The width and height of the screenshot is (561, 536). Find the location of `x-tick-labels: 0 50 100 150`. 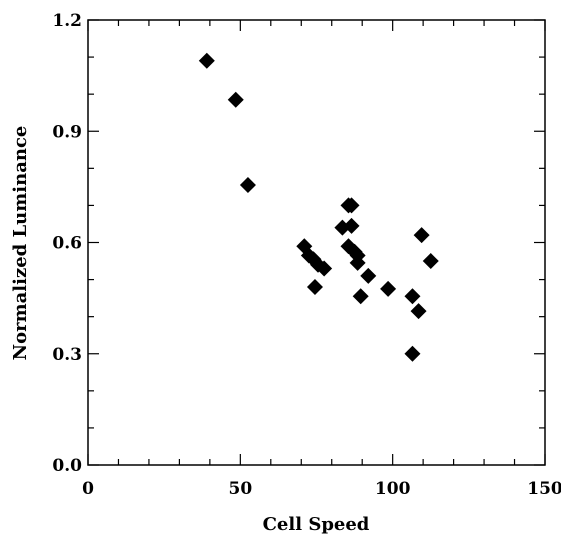

x-tick-labels: 0 50 100 150 is located at coordinates (321, 489).